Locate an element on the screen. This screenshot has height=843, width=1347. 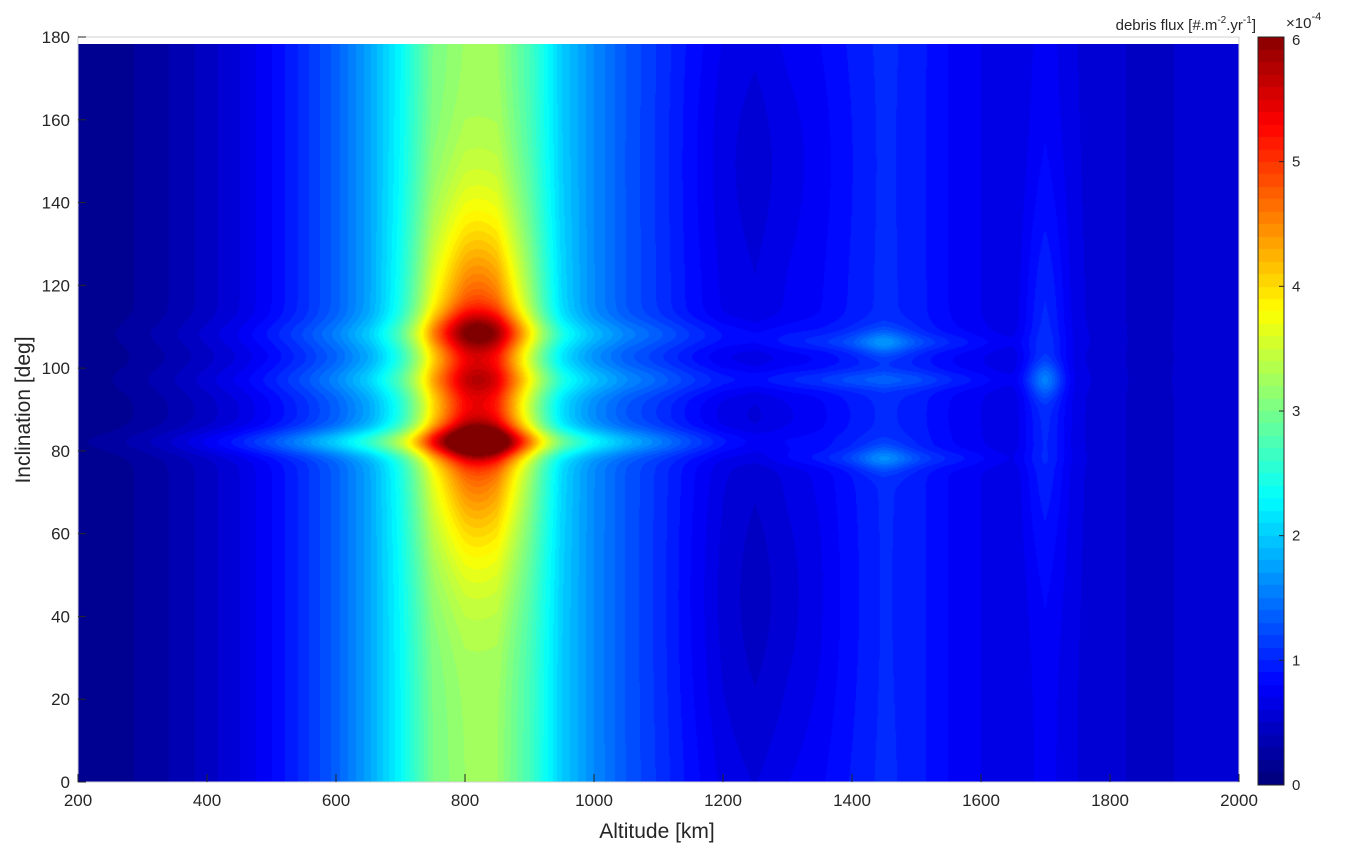
x-tick-label: 1200 is located at coordinates (723, 800).